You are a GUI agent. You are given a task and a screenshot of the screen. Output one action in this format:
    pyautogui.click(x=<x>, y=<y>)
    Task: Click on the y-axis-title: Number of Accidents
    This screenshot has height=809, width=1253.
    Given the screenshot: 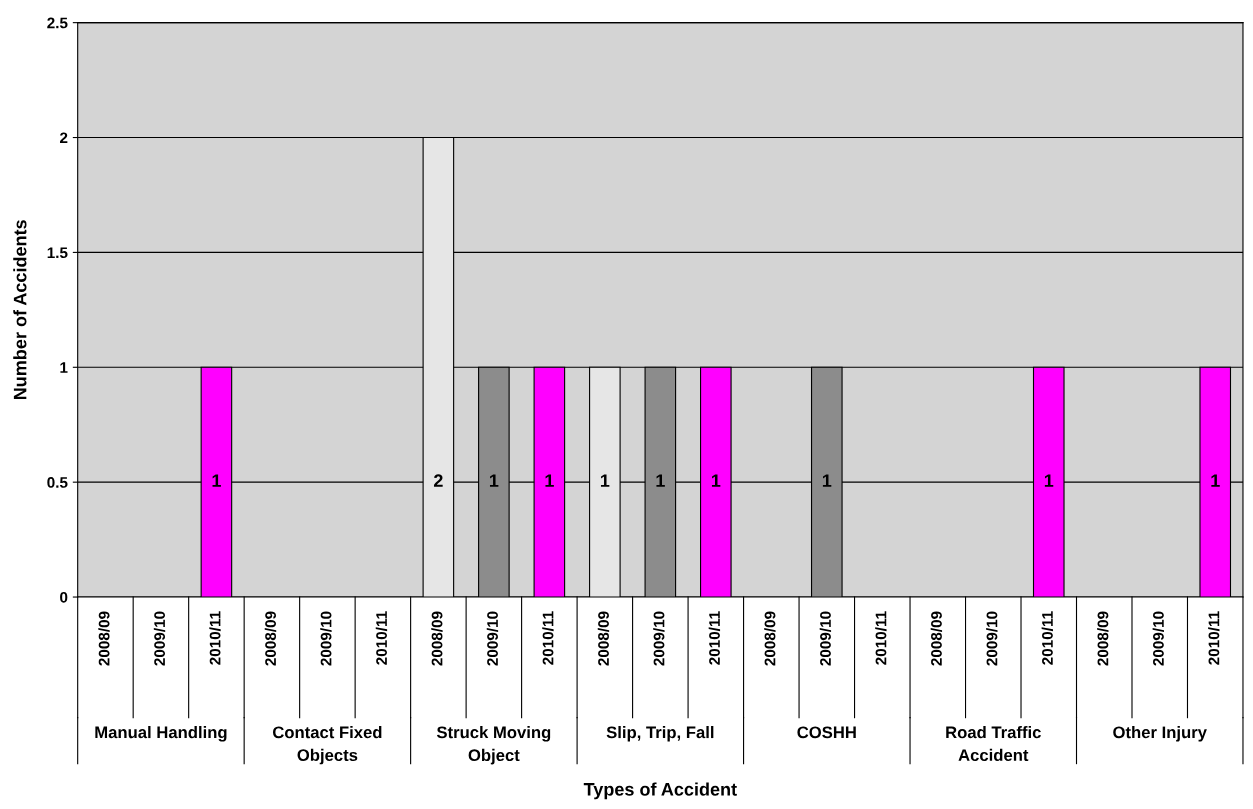 What is the action you would take?
    pyautogui.click(x=20, y=310)
    